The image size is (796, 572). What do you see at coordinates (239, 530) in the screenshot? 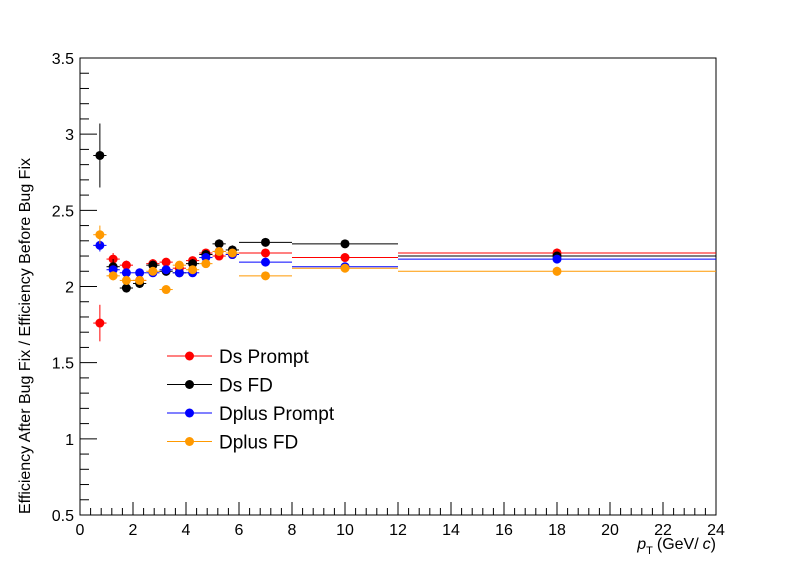
I see `x-tick-label: 6` at bounding box center [239, 530].